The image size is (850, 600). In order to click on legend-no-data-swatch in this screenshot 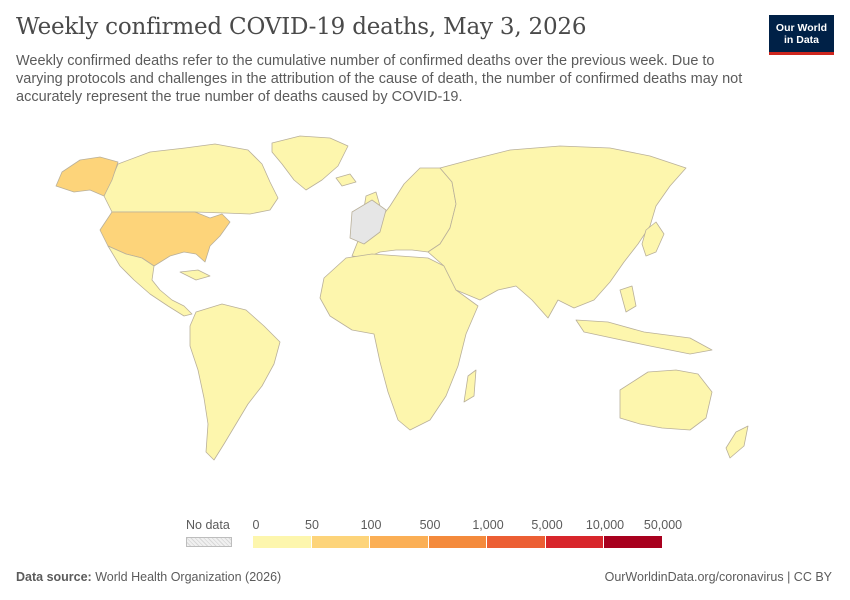, I will do `click(209, 542)`.